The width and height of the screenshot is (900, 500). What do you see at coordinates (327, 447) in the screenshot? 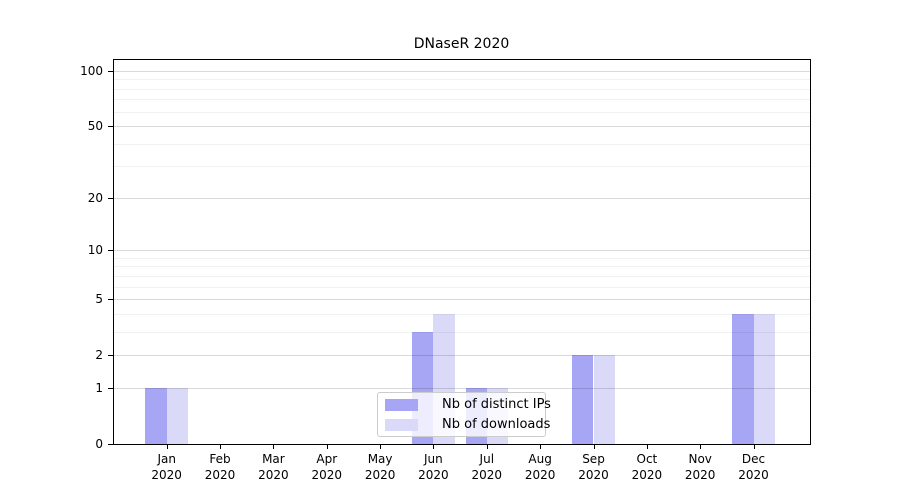
I see `x-tick-mark-apr` at bounding box center [327, 447].